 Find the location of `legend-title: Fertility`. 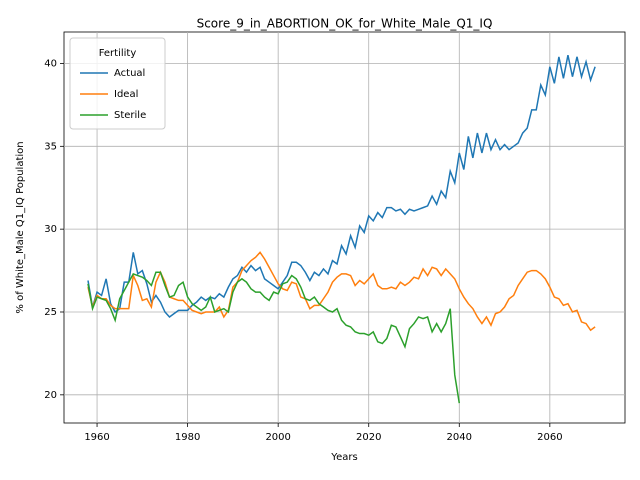

legend-title: Fertility is located at coordinates (118, 53).